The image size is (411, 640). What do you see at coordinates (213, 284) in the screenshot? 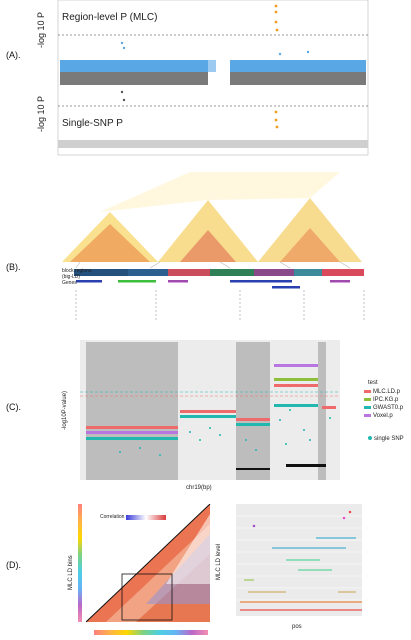
I see `genes-track` at bounding box center [213, 284].